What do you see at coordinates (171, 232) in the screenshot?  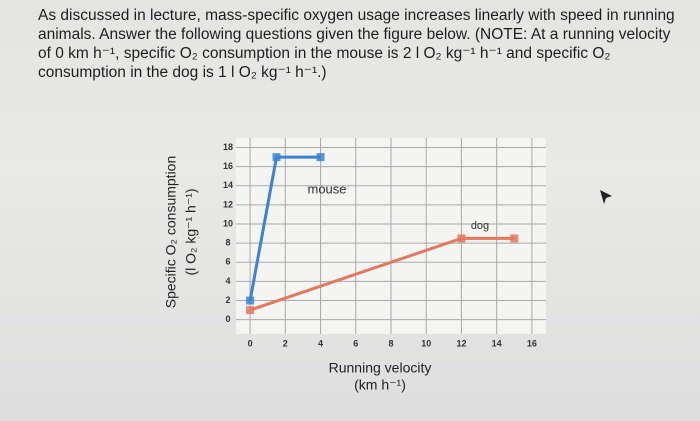 I see `y-axis-label: Specific O₂ consumption` at bounding box center [171, 232].